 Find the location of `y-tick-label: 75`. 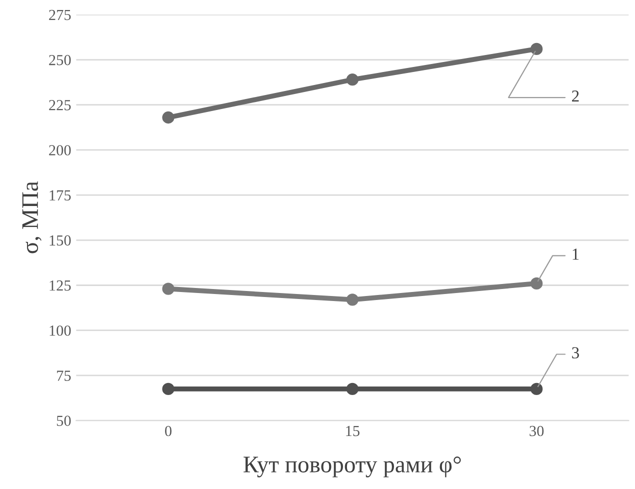

y-tick-label: 75 is located at coordinates (64, 375).